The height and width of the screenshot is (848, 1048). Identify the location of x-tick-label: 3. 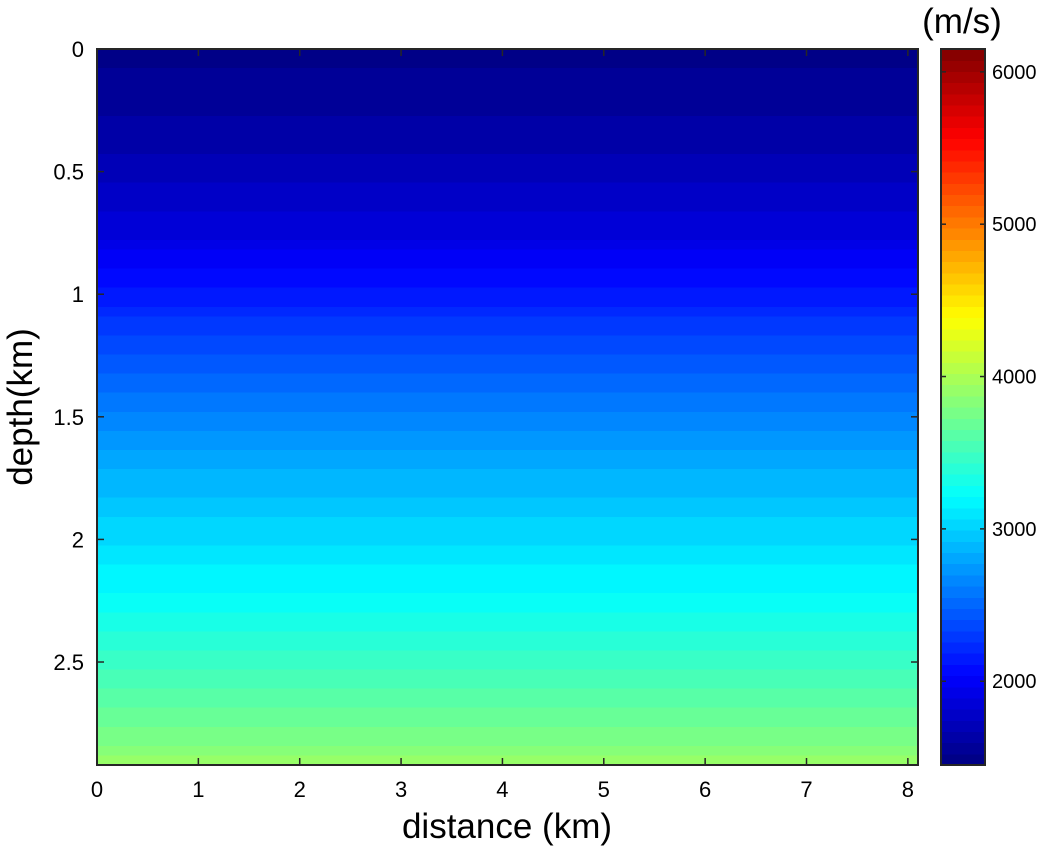
(401, 789).